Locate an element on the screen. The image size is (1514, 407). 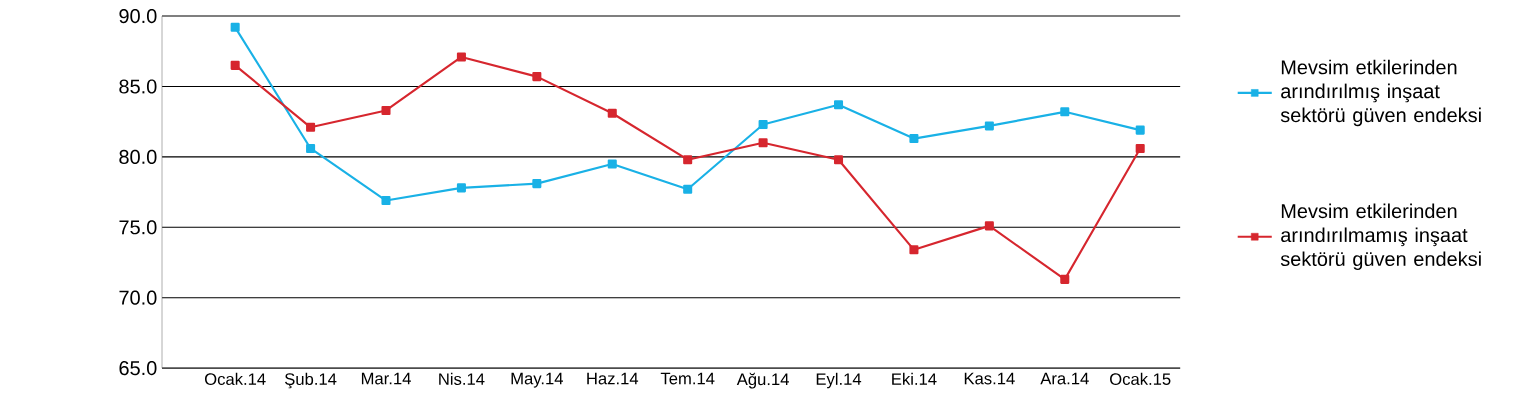
y-tick-label: 90.0 is located at coordinates (138, 16).